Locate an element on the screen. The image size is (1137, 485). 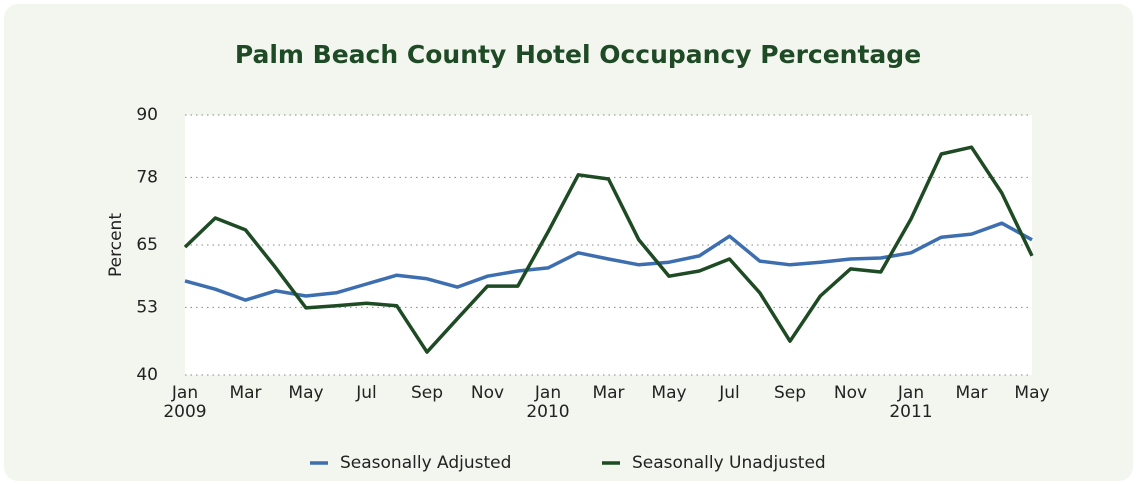
x-tick-label: Jan 2011 is located at coordinates (911, 402).